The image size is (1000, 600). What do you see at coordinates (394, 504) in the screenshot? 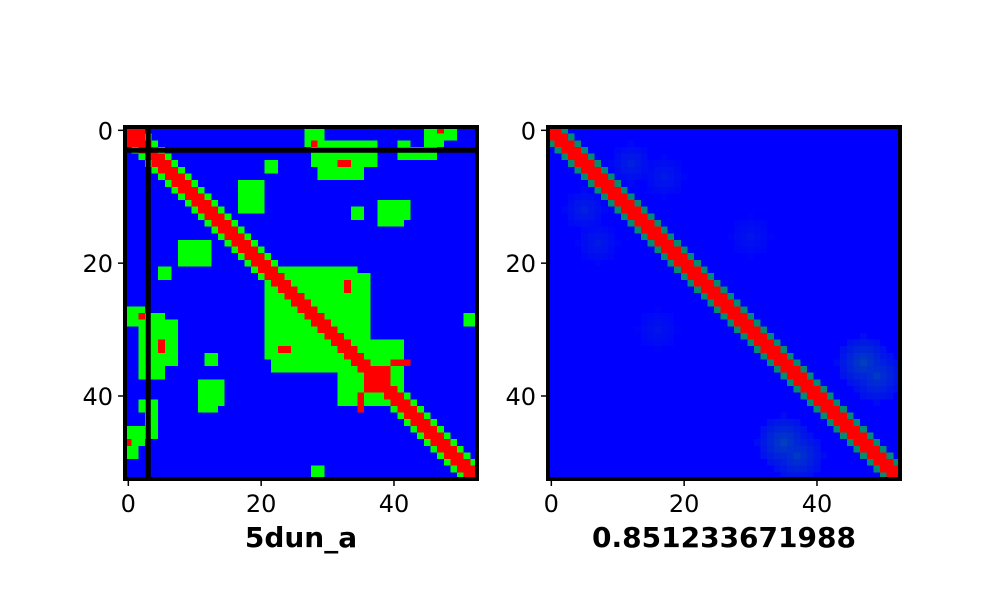
I see `x-tick-label: 40` at bounding box center [394, 504].